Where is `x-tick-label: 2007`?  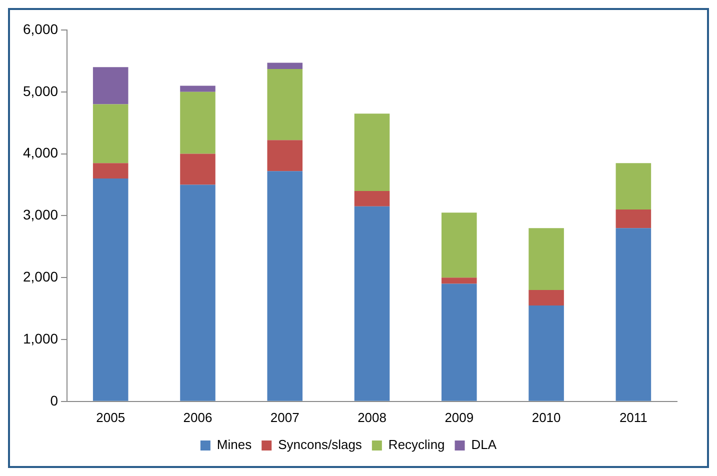
x-tick-label: 2007 is located at coordinates (285, 417).